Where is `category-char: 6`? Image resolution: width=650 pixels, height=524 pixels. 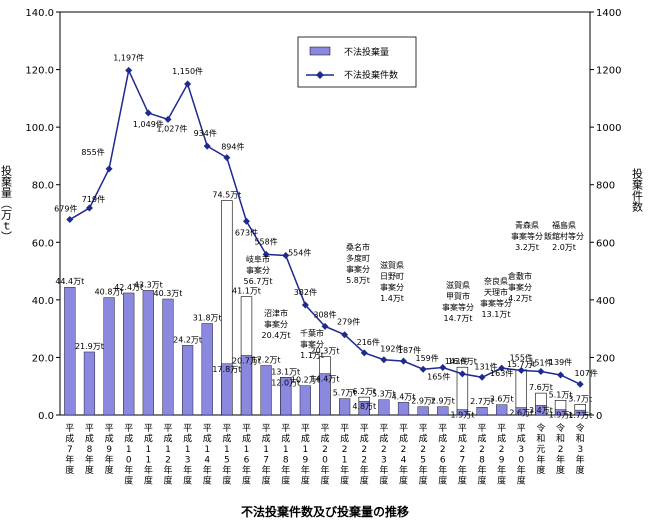
category-char: 6 is located at coordinates (443, 461).